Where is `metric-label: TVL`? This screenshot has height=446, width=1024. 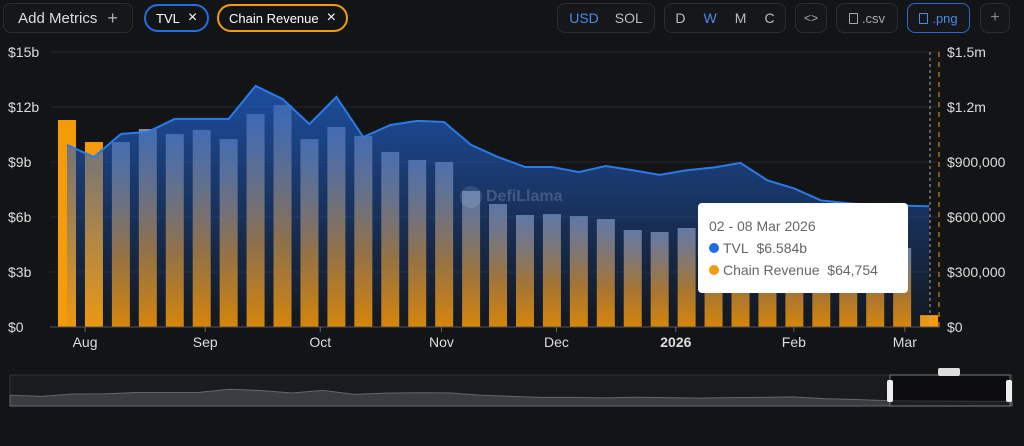
metric-label: TVL is located at coordinates (168, 18).